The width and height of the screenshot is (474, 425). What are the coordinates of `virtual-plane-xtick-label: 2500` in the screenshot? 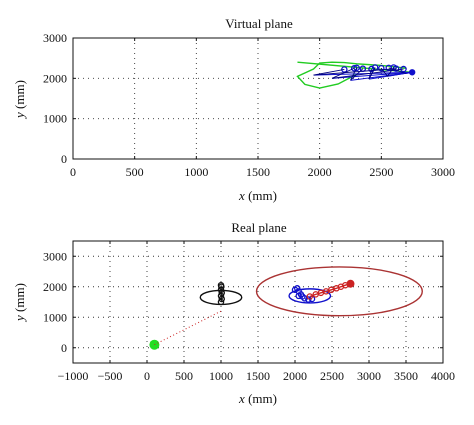 It's located at (381, 172).